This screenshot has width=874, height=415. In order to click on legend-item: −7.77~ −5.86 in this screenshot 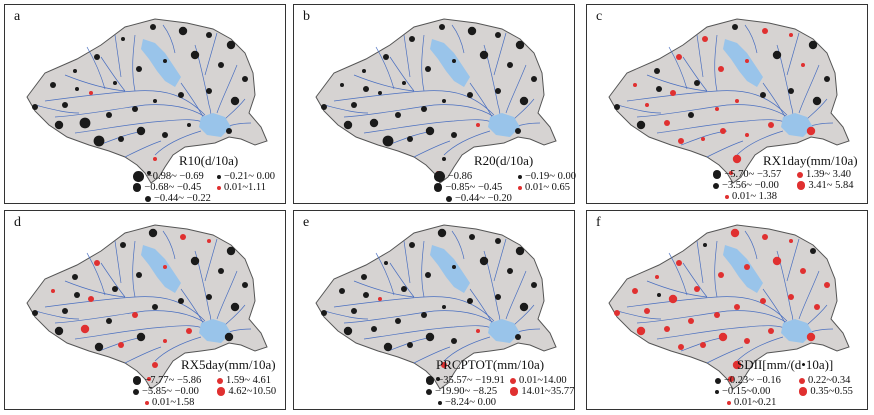, I will do `click(167, 380)`.